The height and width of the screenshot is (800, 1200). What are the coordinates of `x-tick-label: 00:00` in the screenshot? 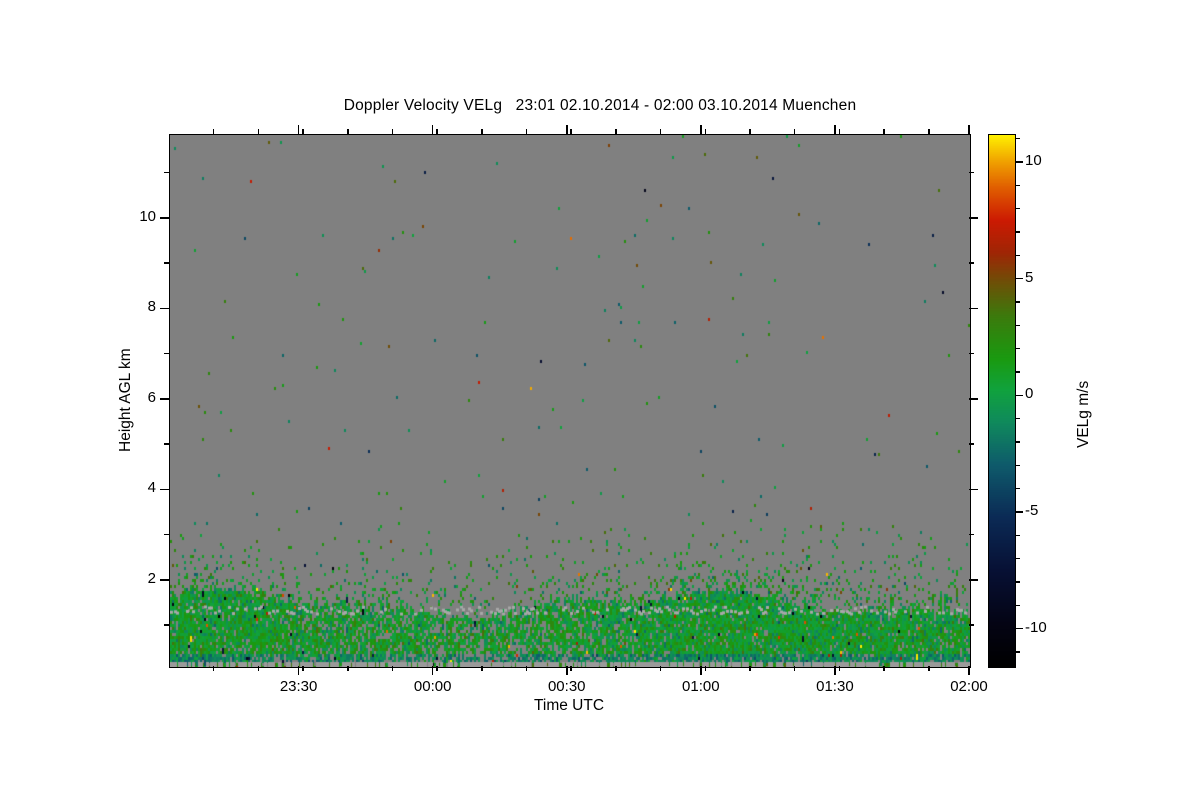 It's located at (432, 686).